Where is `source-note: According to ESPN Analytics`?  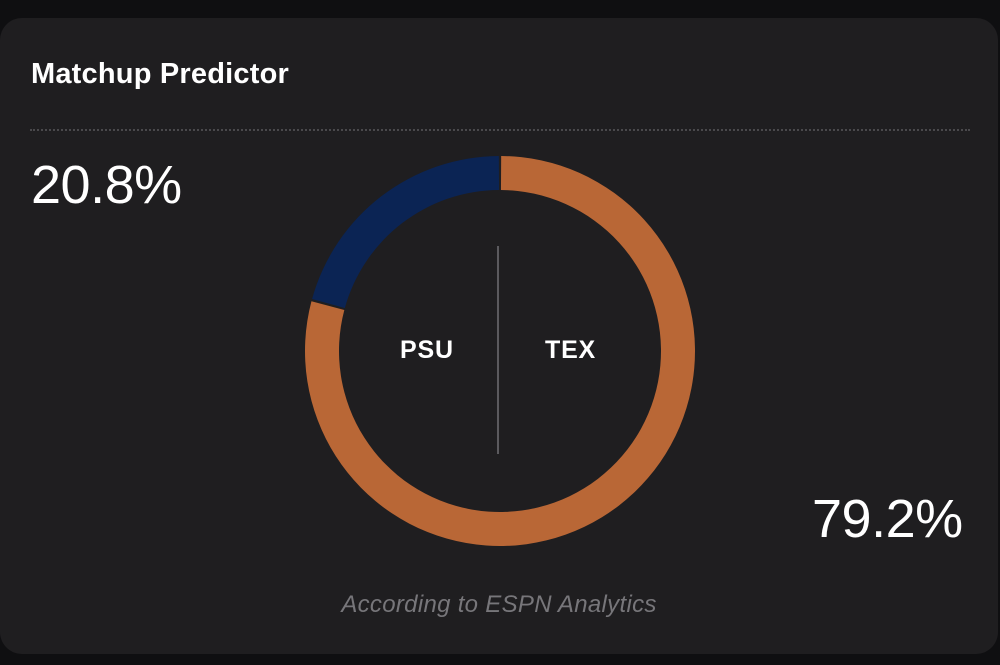 source-note: According to ESPN Analytics is located at coordinates (499, 604).